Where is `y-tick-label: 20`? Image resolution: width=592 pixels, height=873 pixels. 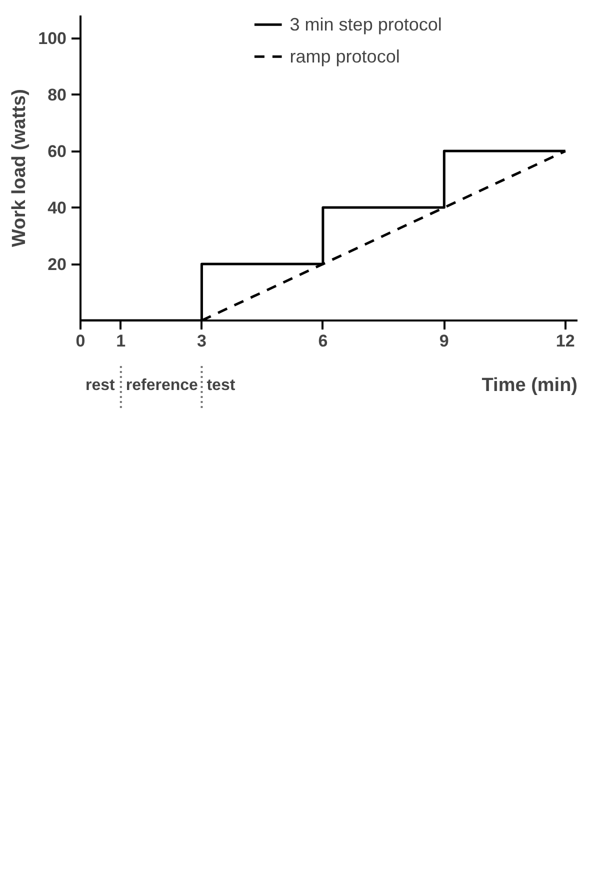 y-tick-label: 20 is located at coordinates (57, 264).